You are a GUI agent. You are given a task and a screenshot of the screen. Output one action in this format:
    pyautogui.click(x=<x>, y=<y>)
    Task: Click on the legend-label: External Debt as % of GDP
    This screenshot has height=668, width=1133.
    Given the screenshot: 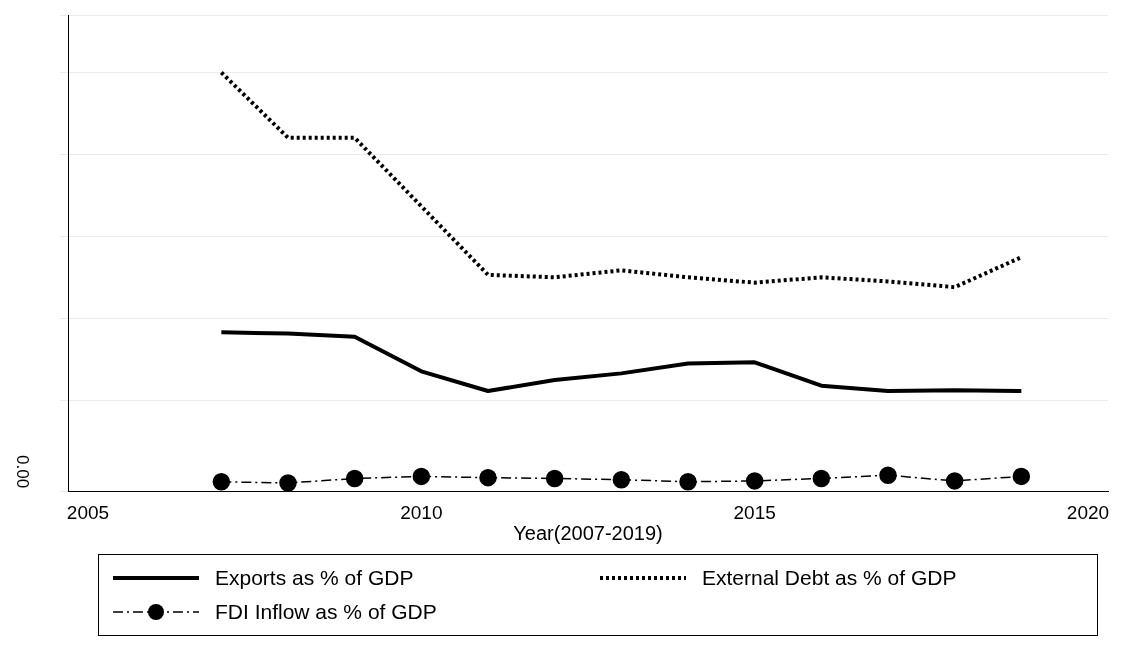 What is the action you would take?
    pyautogui.click(x=829, y=578)
    